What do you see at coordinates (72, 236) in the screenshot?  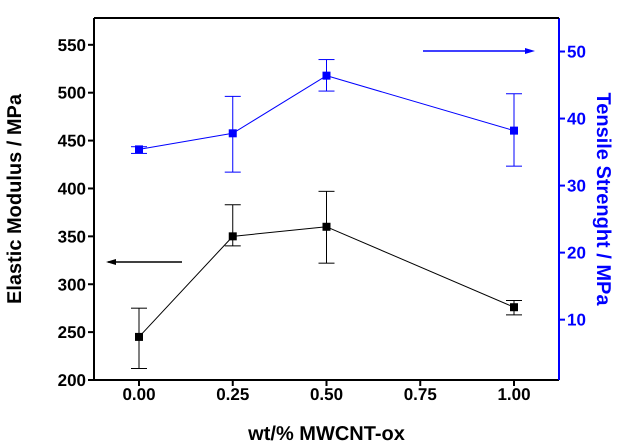 I see `y-tick-label: 350` at bounding box center [72, 236].